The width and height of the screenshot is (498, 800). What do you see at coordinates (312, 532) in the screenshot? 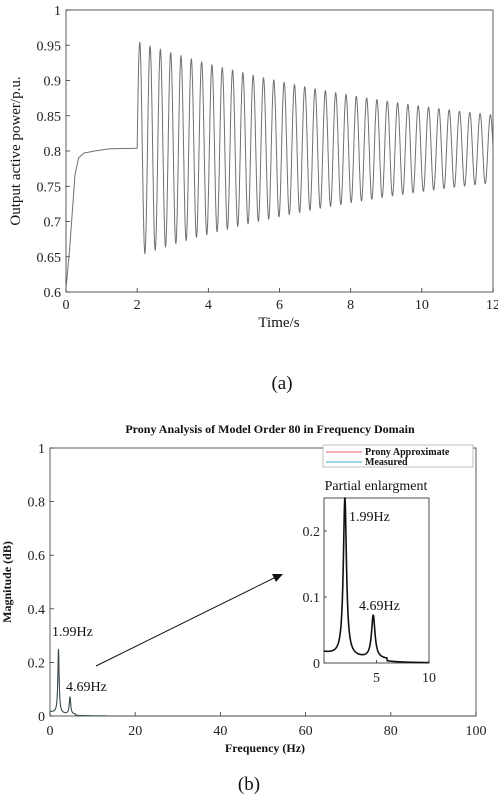
I see `inset-y-tick-label: 0.2` at bounding box center [312, 532].